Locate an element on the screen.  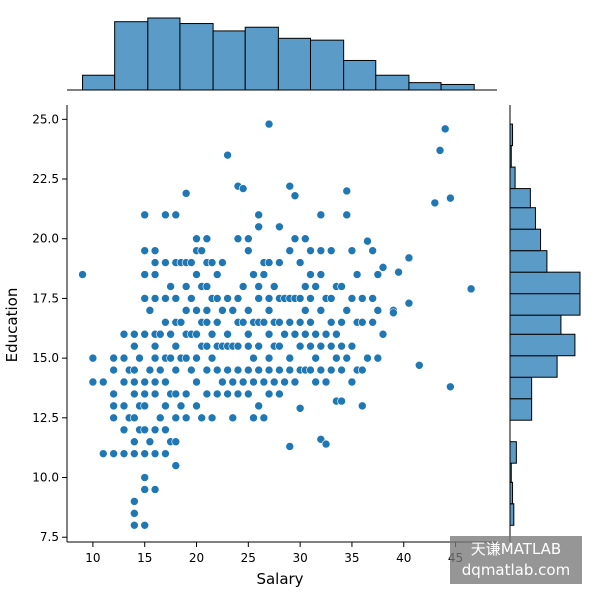
x-tick-label: 30 is located at coordinates (299, 558).